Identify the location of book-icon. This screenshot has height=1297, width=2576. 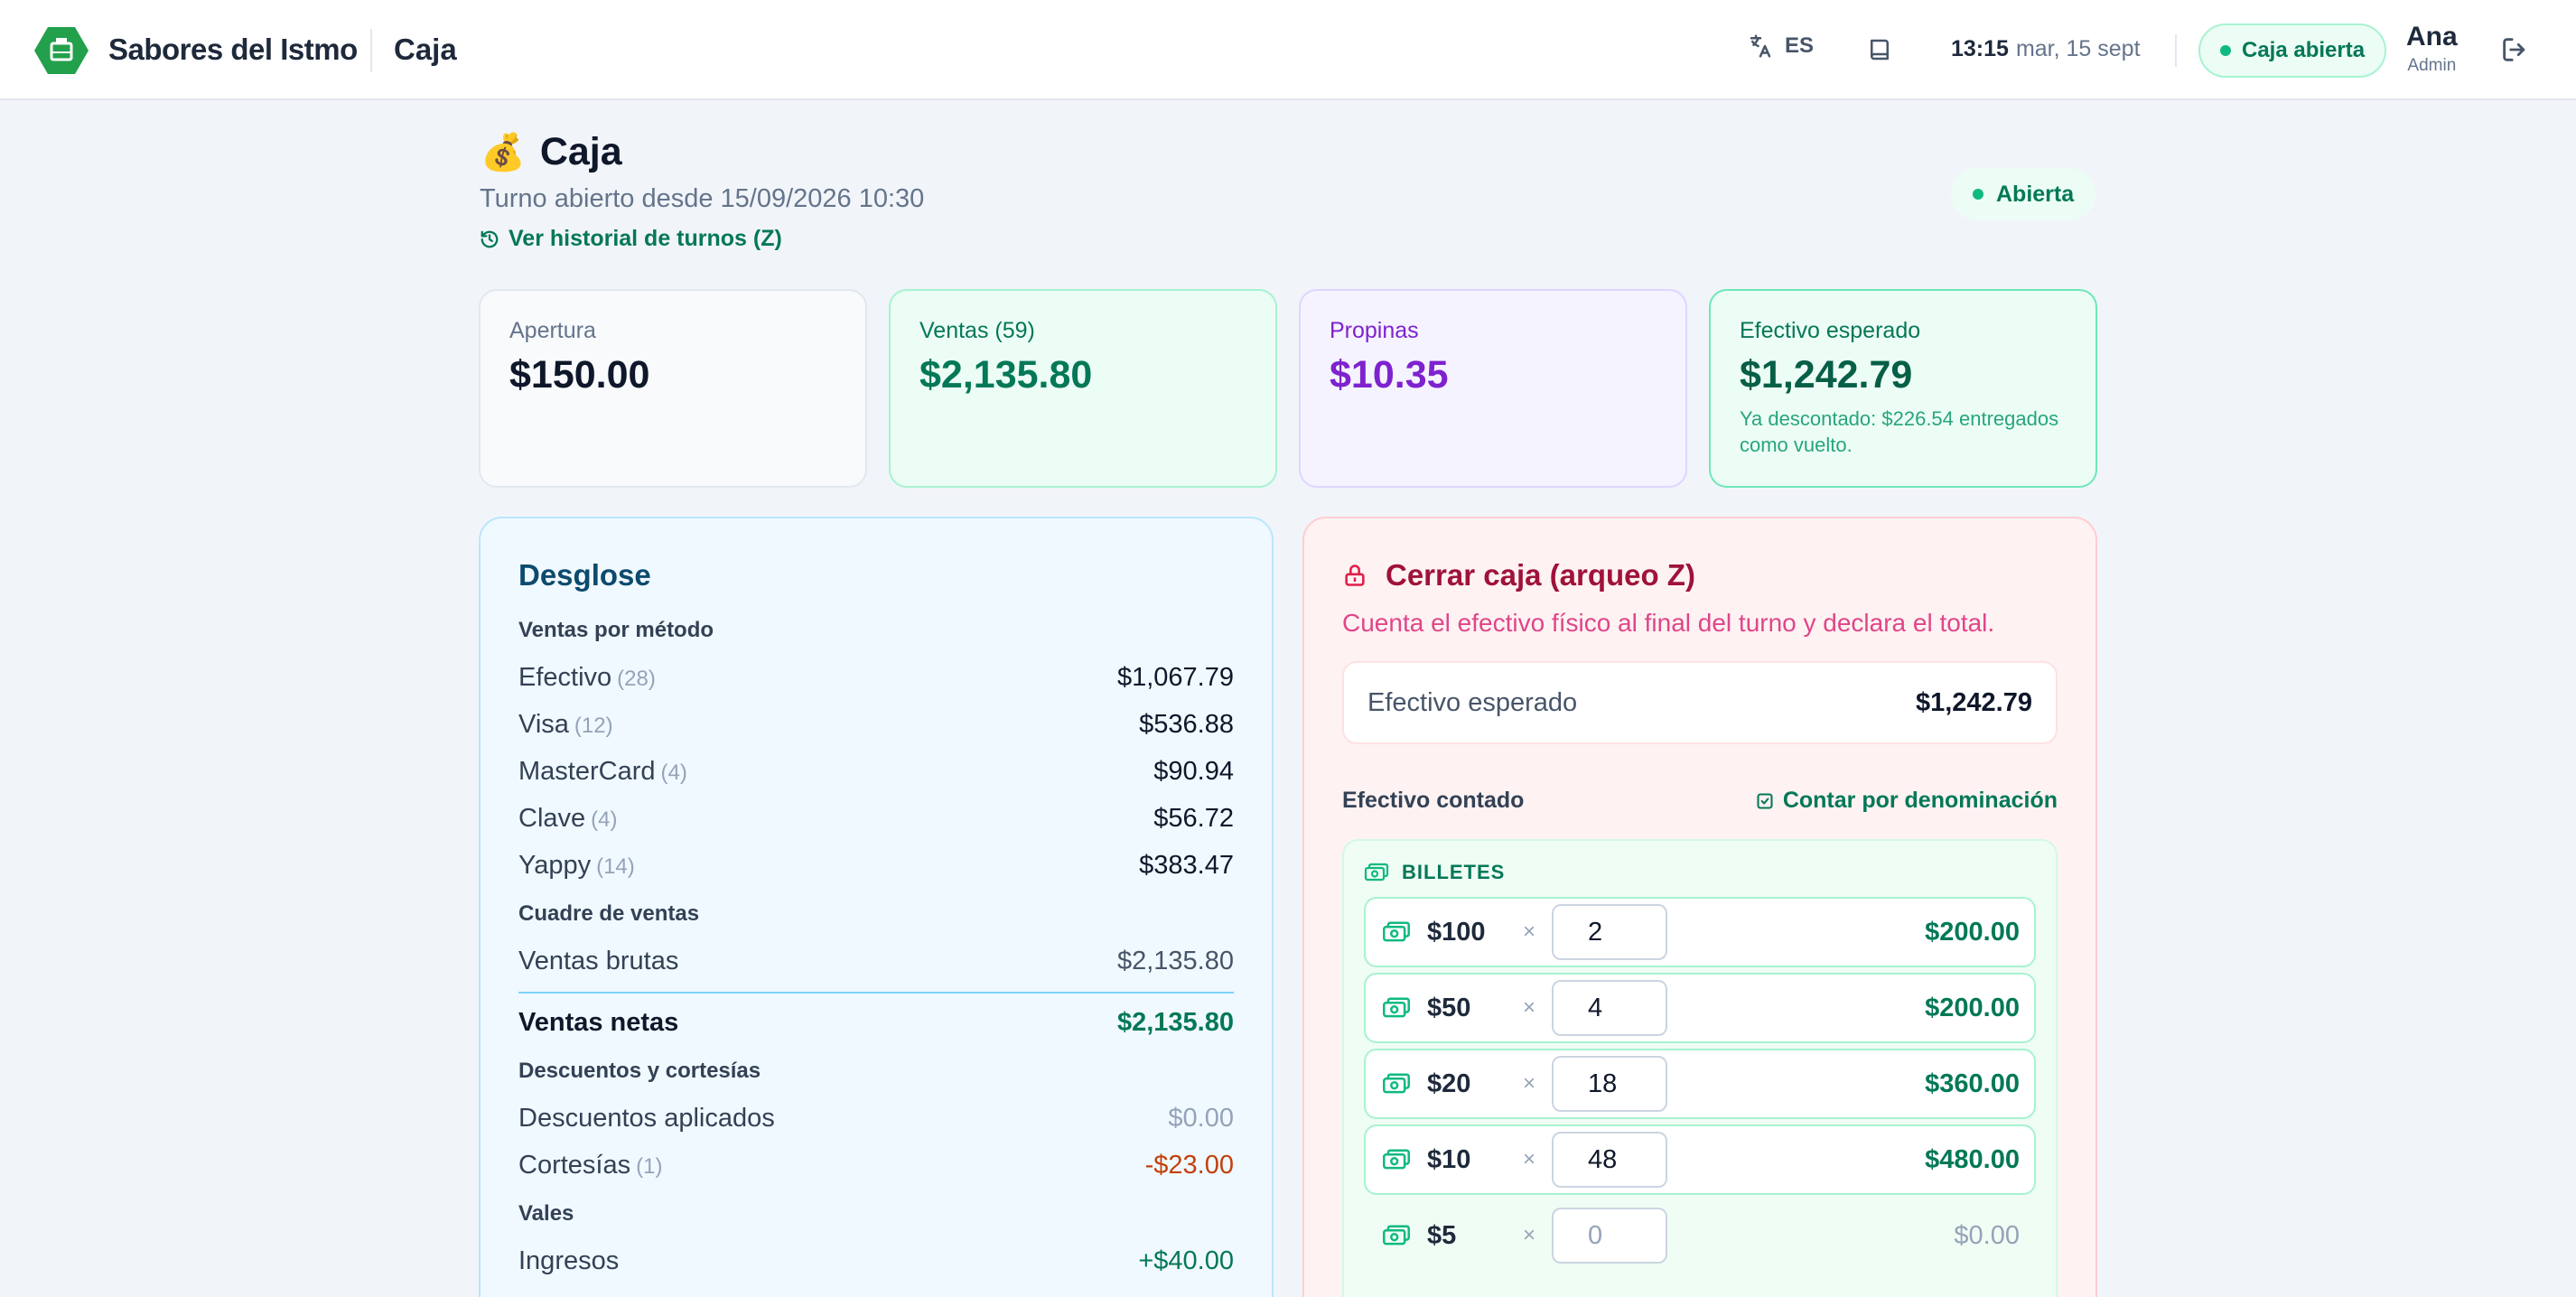
(1879, 49).